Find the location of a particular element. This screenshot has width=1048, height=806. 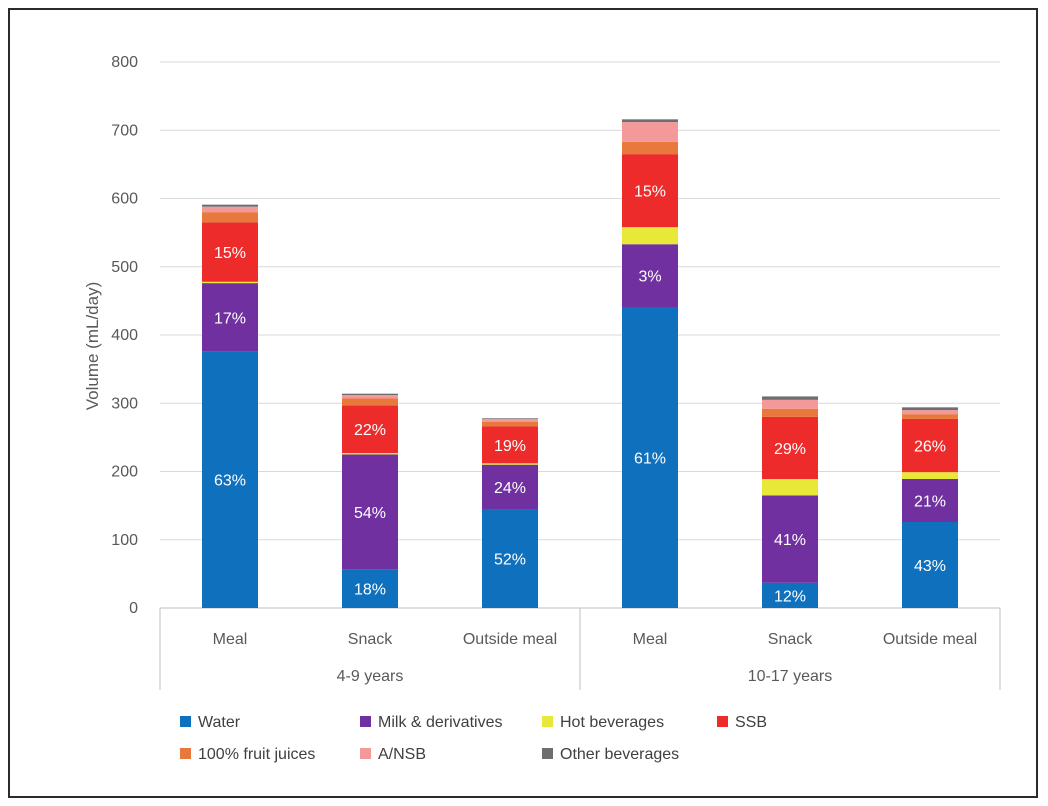

legend-label: Hot beverages is located at coordinates (612, 722).